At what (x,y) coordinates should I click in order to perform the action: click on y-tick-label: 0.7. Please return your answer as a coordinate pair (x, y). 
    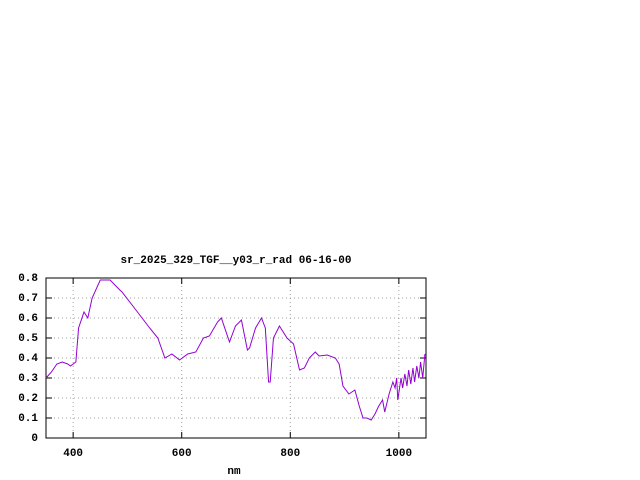
    Looking at the image, I should click on (28, 299).